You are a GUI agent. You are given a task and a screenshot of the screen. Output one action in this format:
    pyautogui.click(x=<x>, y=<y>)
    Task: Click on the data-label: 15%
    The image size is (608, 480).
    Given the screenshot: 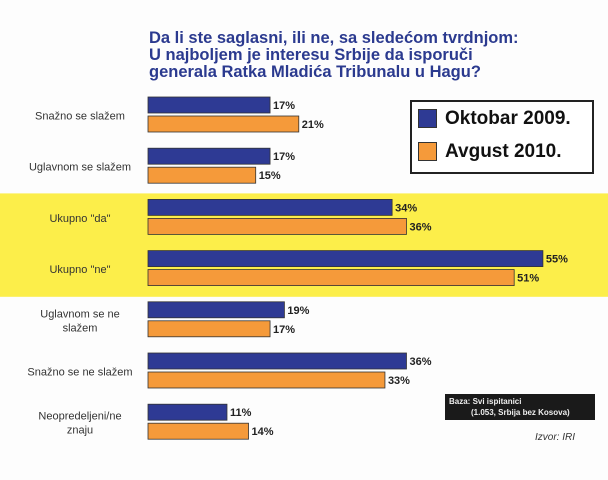 What is the action you would take?
    pyautogui.click(x=270, y=176)
    